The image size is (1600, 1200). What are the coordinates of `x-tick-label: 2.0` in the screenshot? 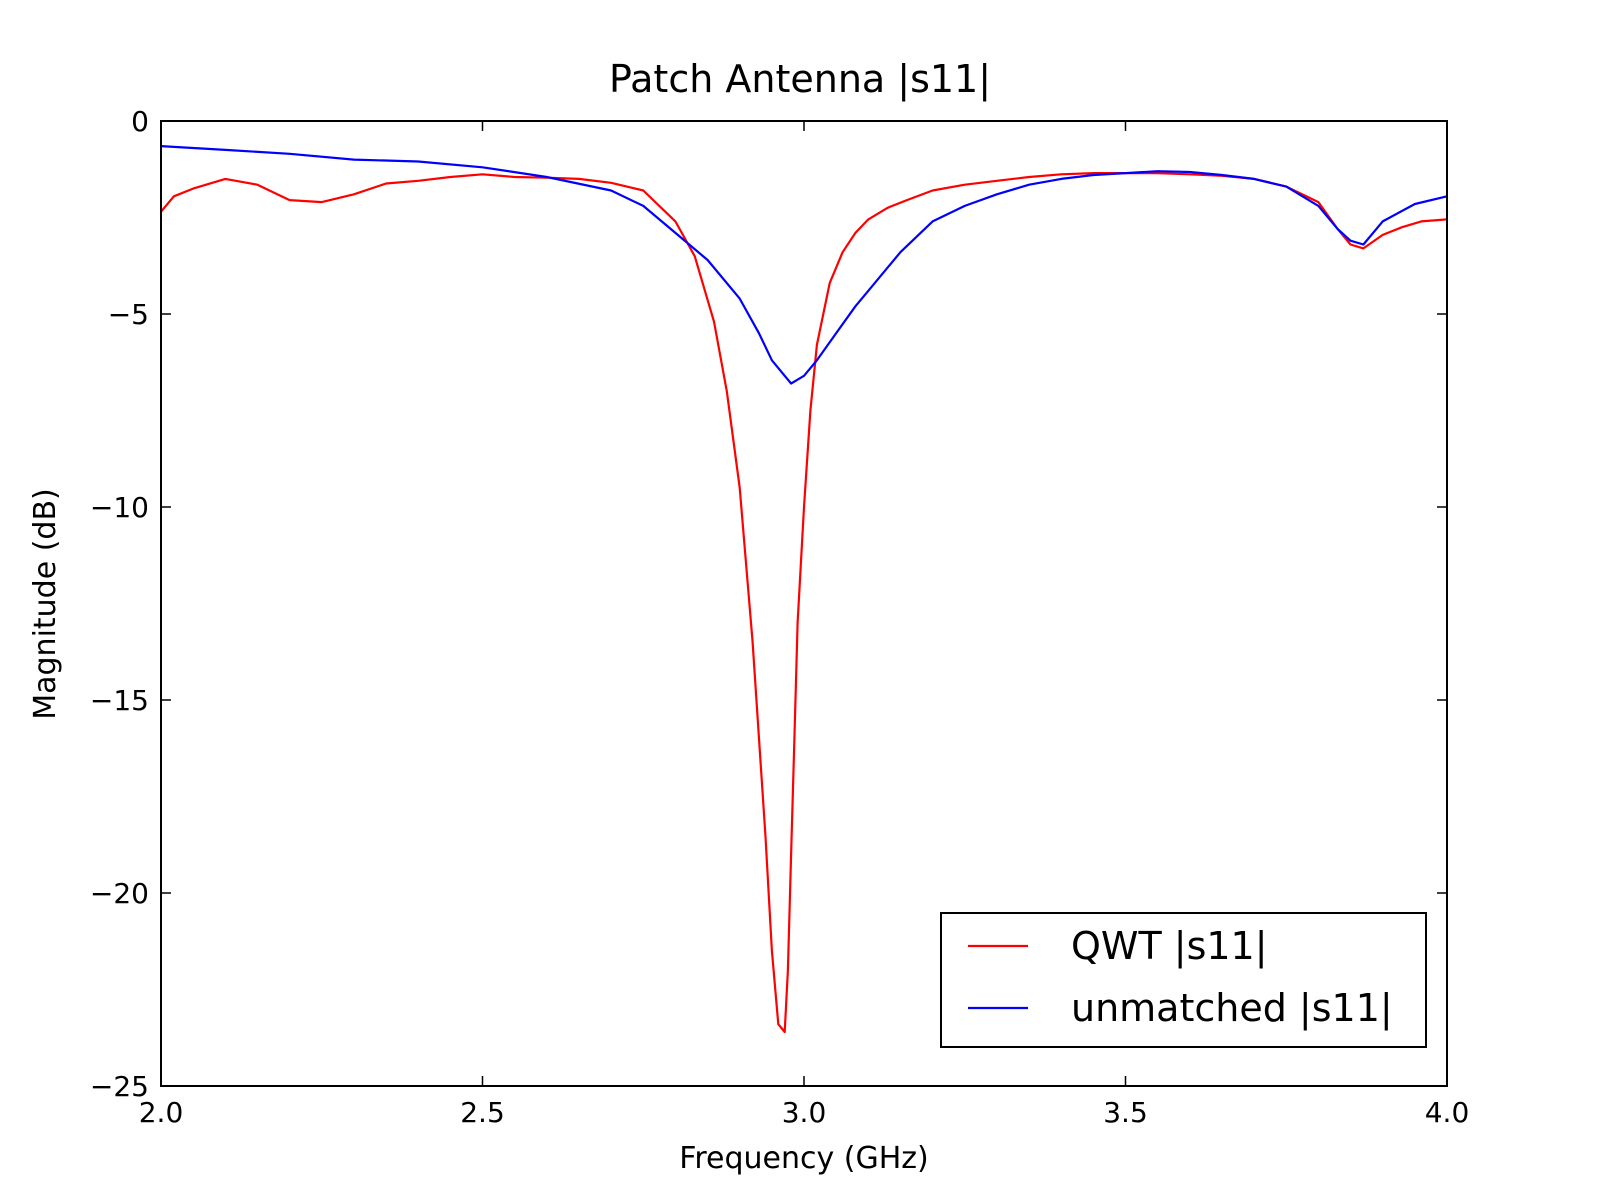 It's located at (161, 1112).